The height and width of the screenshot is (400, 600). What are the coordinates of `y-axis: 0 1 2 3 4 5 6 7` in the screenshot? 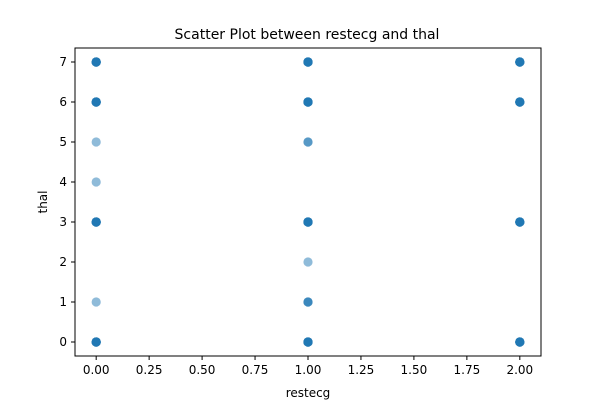 It's located at (67, 202).